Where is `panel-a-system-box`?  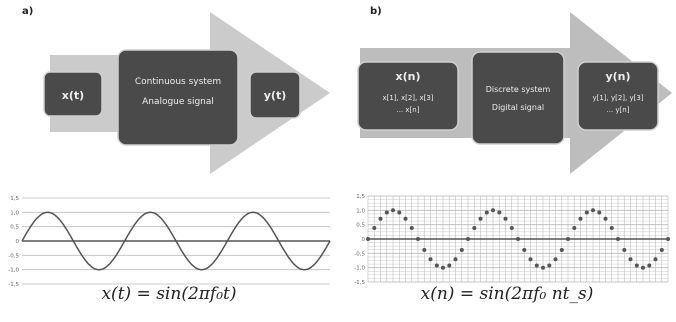
panel-a-system-box is located at coordinates (178, 97).